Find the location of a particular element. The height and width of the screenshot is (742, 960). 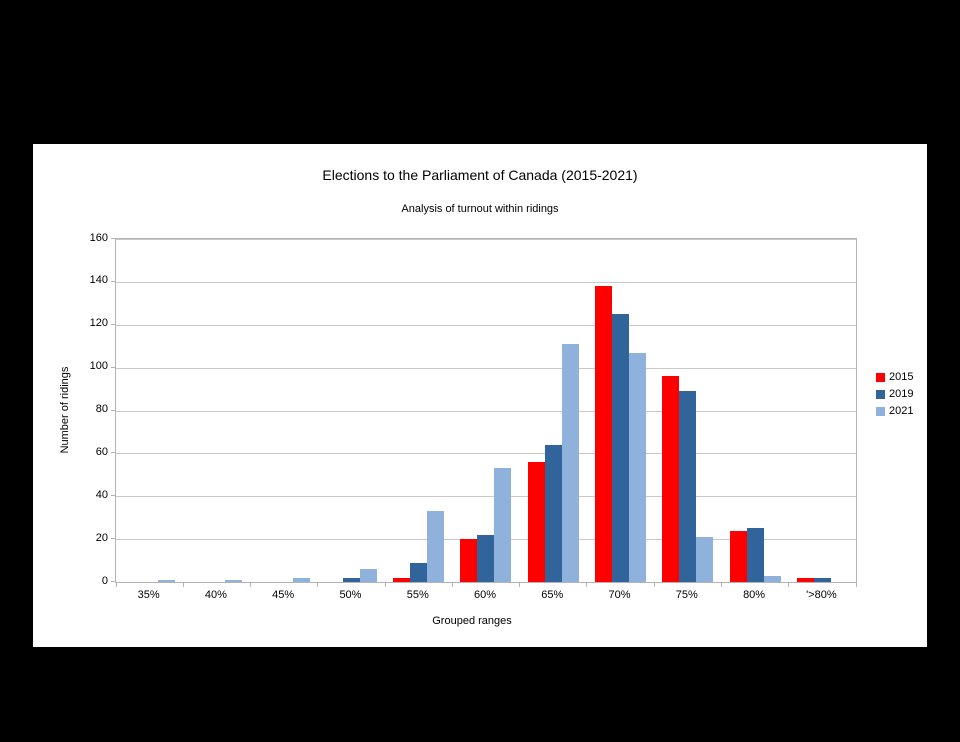

x-tick-label-55%: 55% is located at coordinates (417, 595).